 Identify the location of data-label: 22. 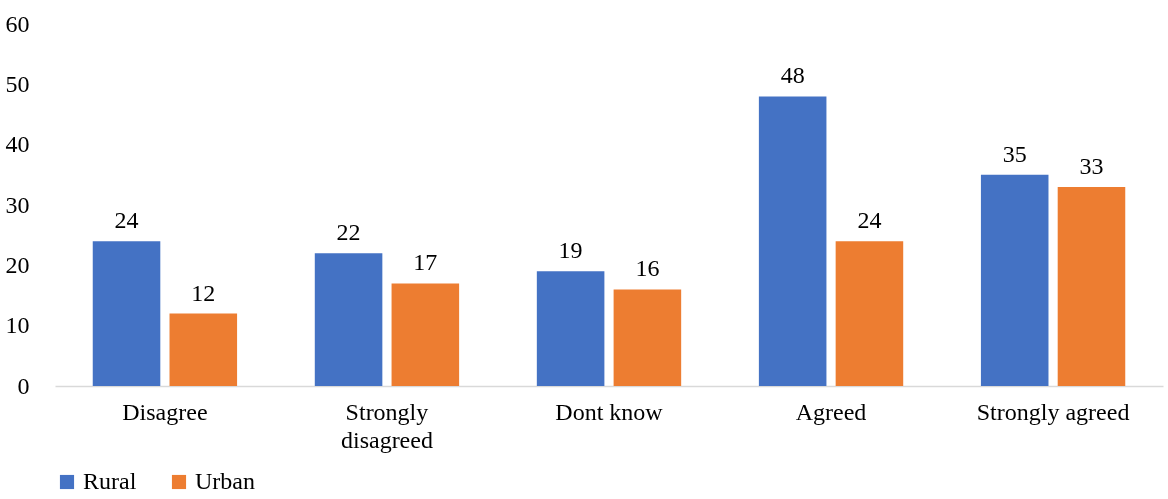
(348, 232).